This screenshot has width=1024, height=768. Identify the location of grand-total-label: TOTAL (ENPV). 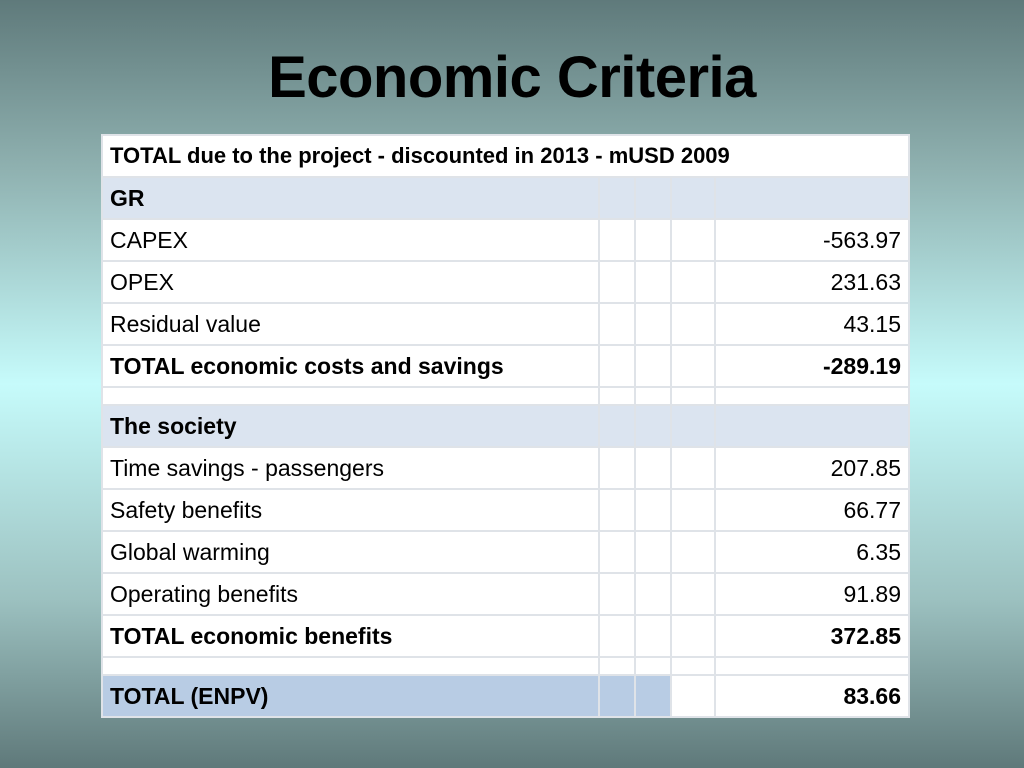
(350, 696).